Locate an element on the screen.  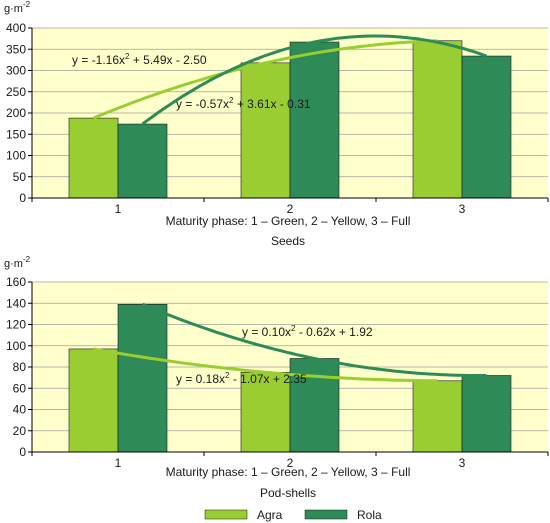
y-tick-label: 400 is located at coordinates (16, 28).